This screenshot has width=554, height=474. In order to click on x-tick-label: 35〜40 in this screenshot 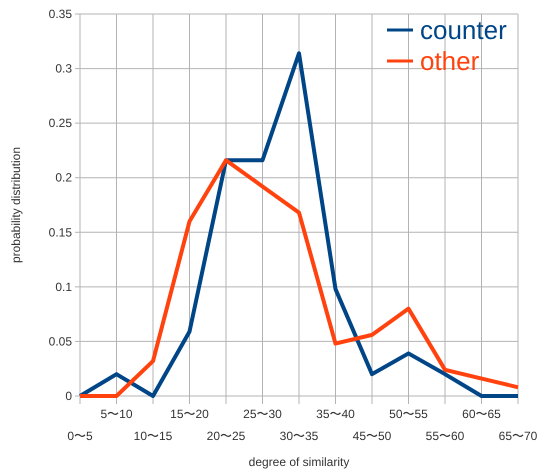, I will do `click(336, 414)`.